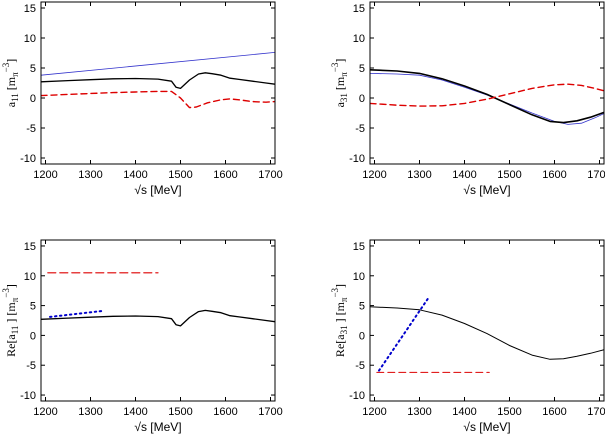 The height and width of the screenshot is (436, 605). Describe the element at coordinates (340, 313) in the screenshot. I see `y-label-part: ] [m` at that location.